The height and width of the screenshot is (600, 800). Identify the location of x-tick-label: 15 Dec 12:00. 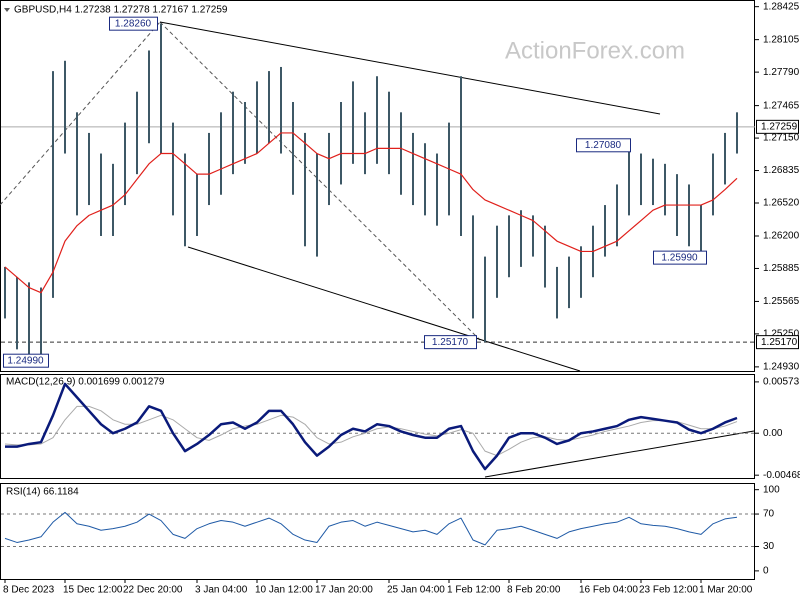
(93, 590).